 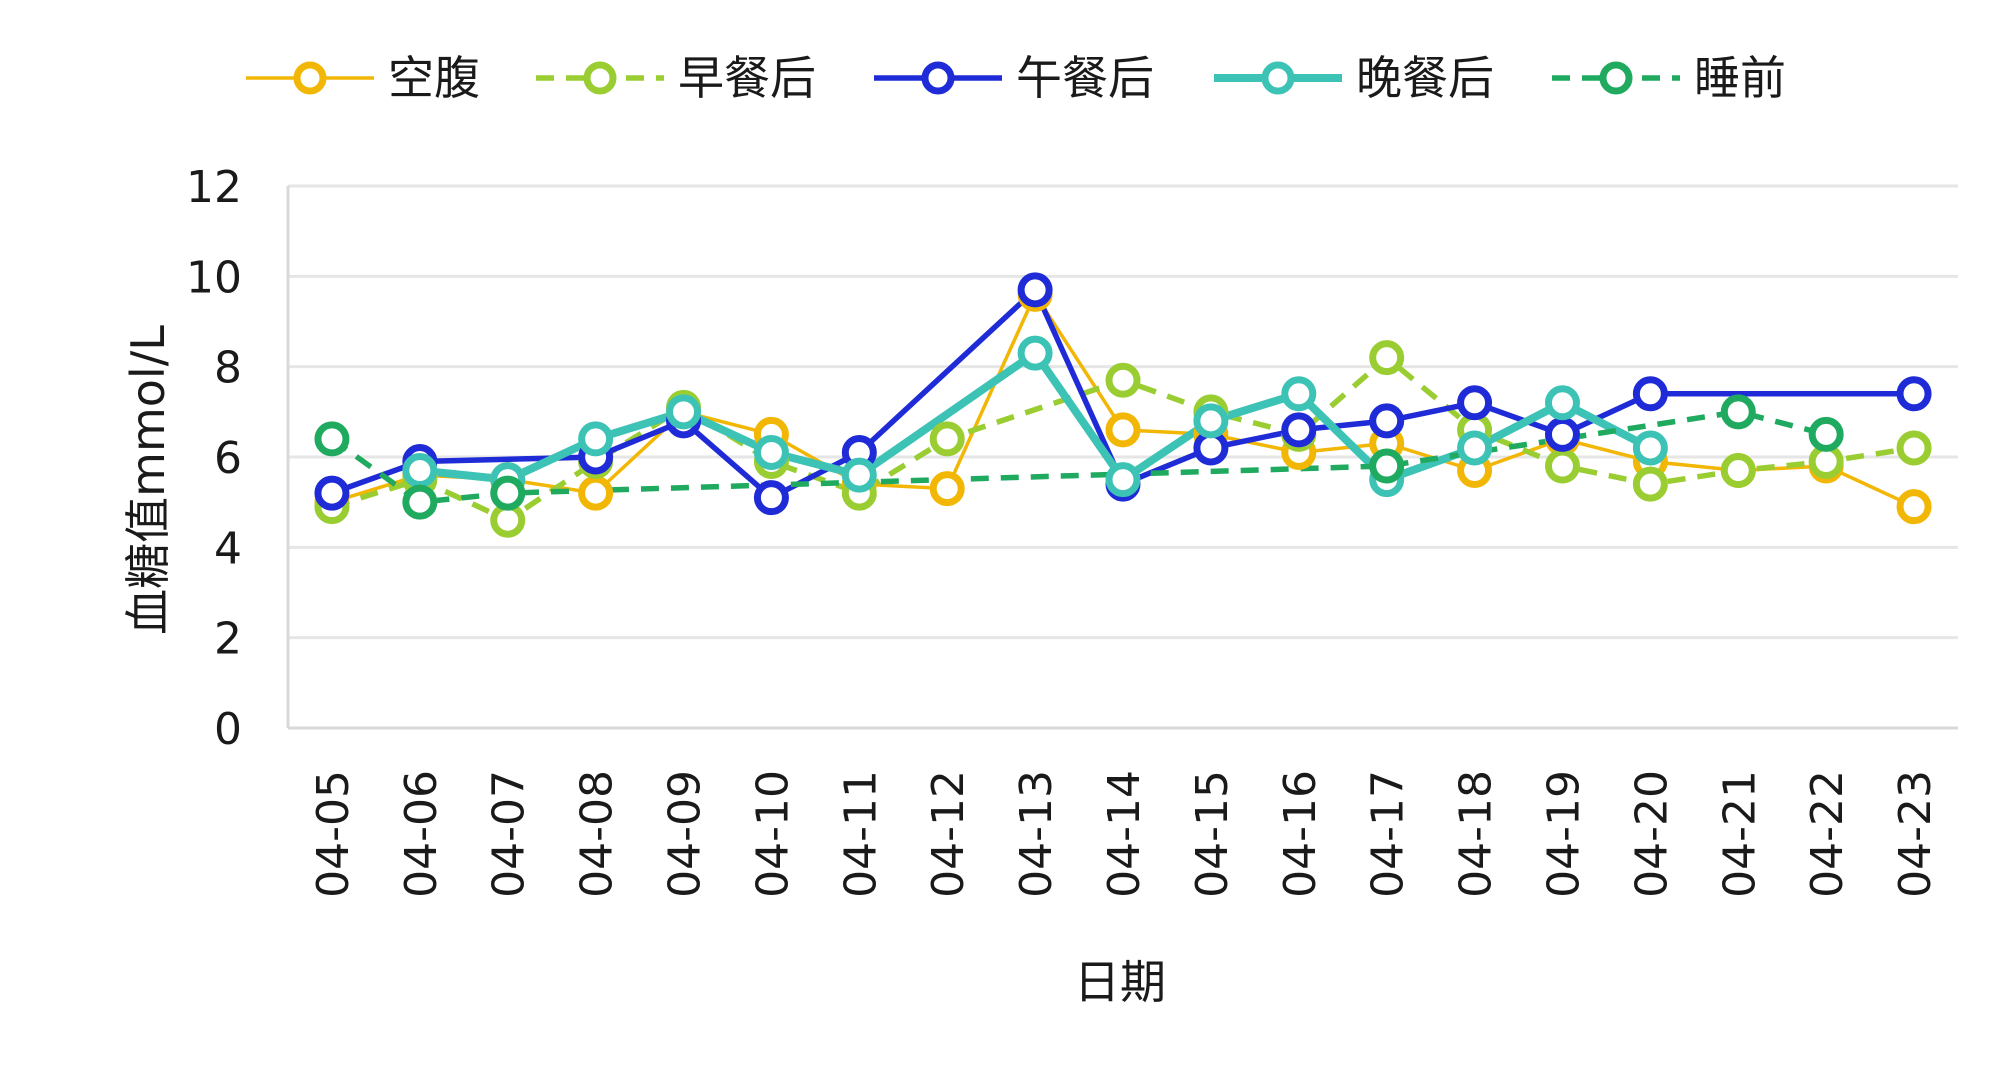 I want to click on legend-label: 睡前, so click(x=1740, y=78).